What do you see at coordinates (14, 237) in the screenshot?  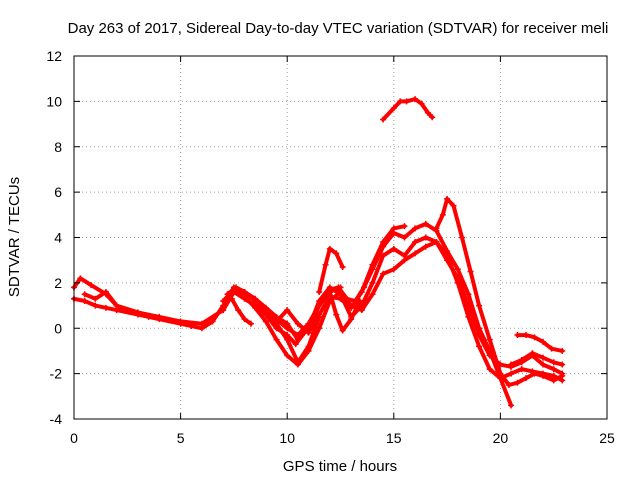 I see `y-axis-label: SDTVAR / TECUs` at bounding box center [14, 237].